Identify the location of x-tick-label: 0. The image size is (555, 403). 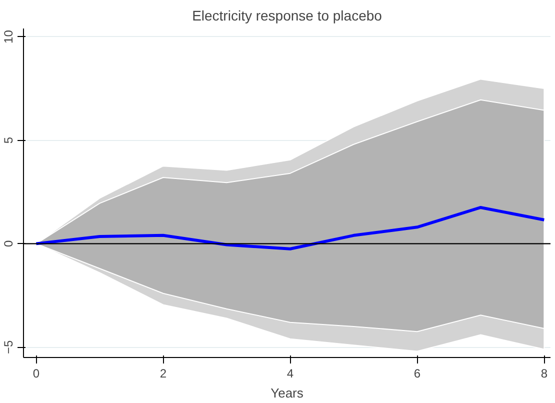
(36, 373).